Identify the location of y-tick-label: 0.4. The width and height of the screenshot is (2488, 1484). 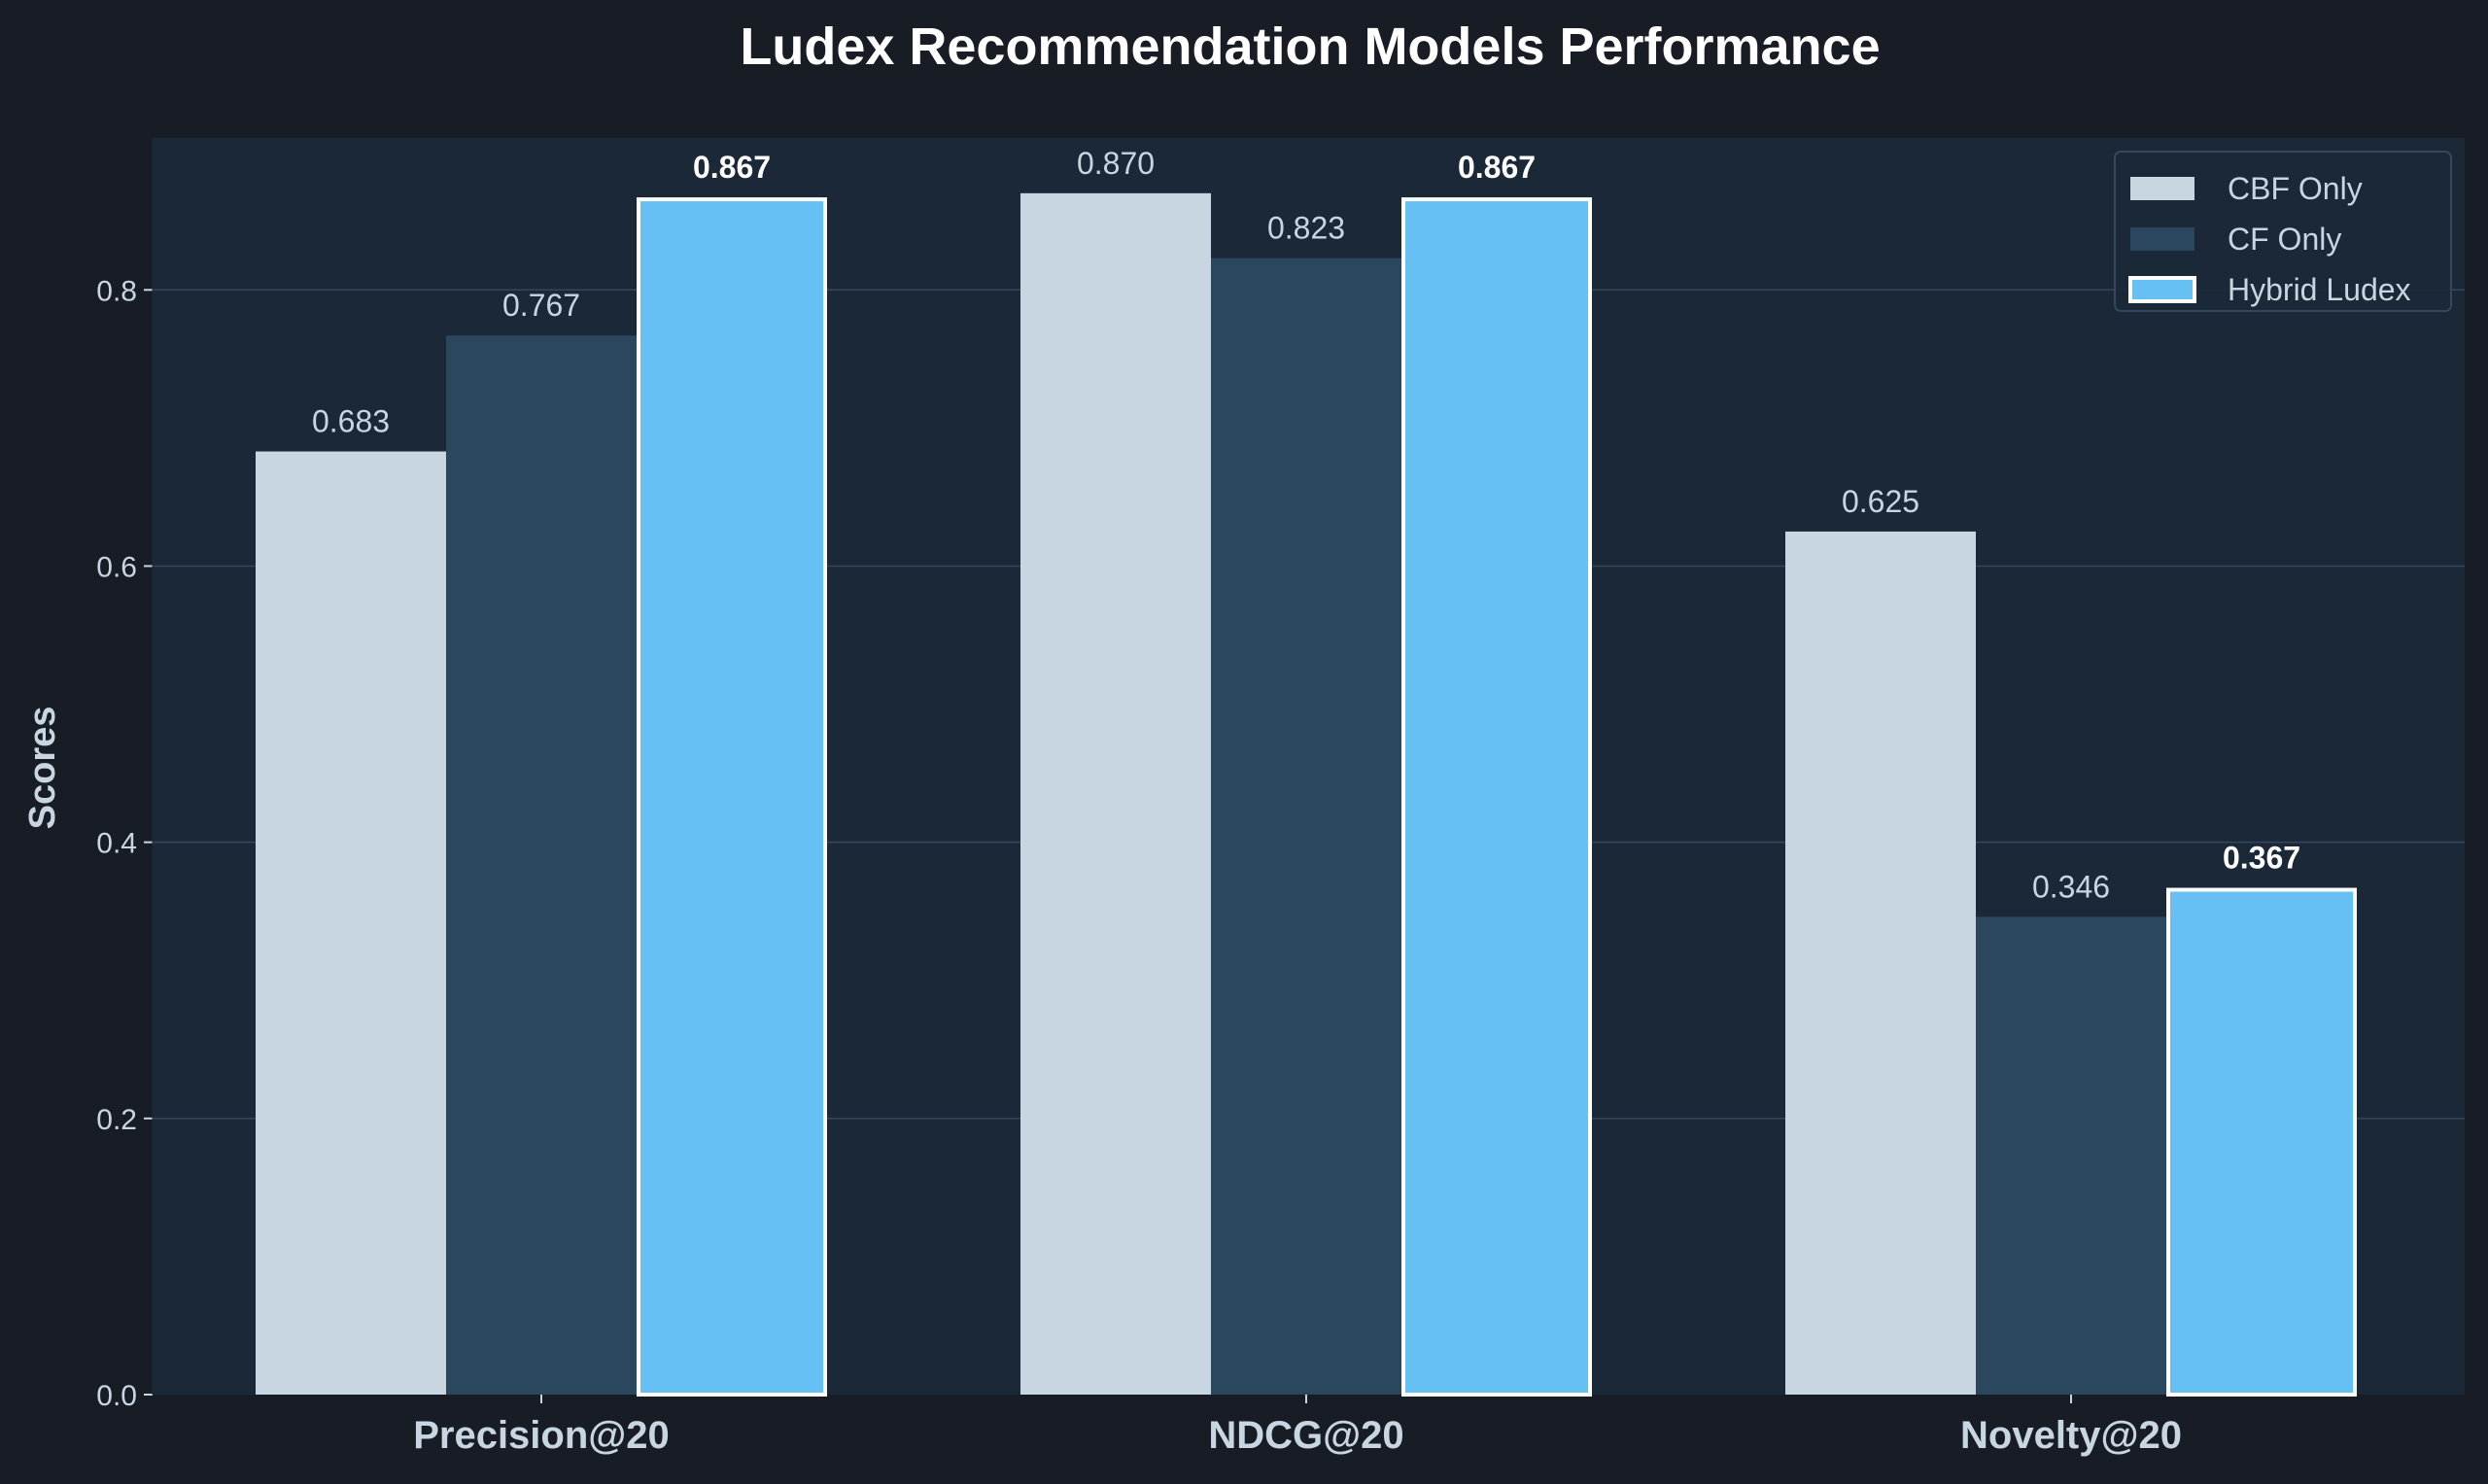
(116, 844).